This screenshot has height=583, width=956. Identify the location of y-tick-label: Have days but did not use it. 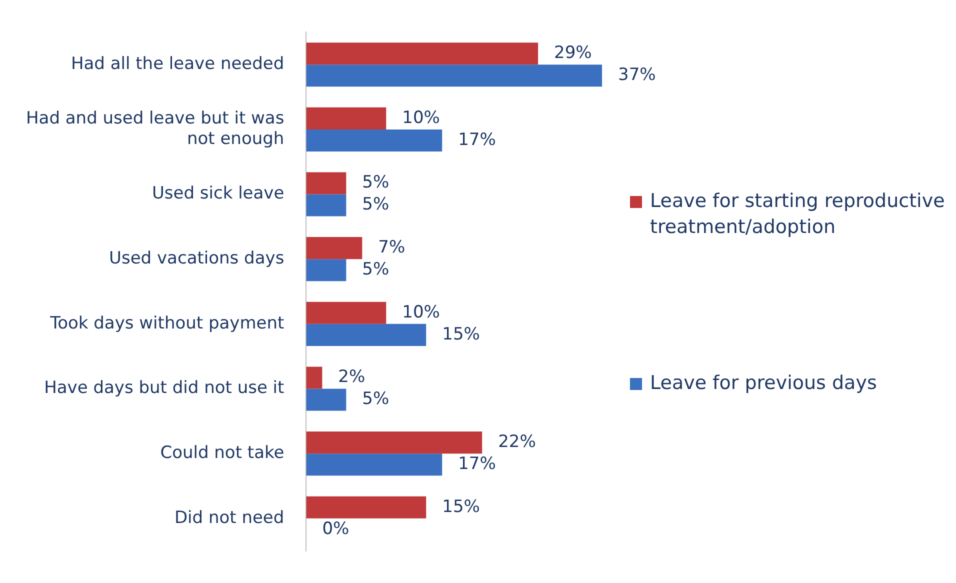
(164, 388).